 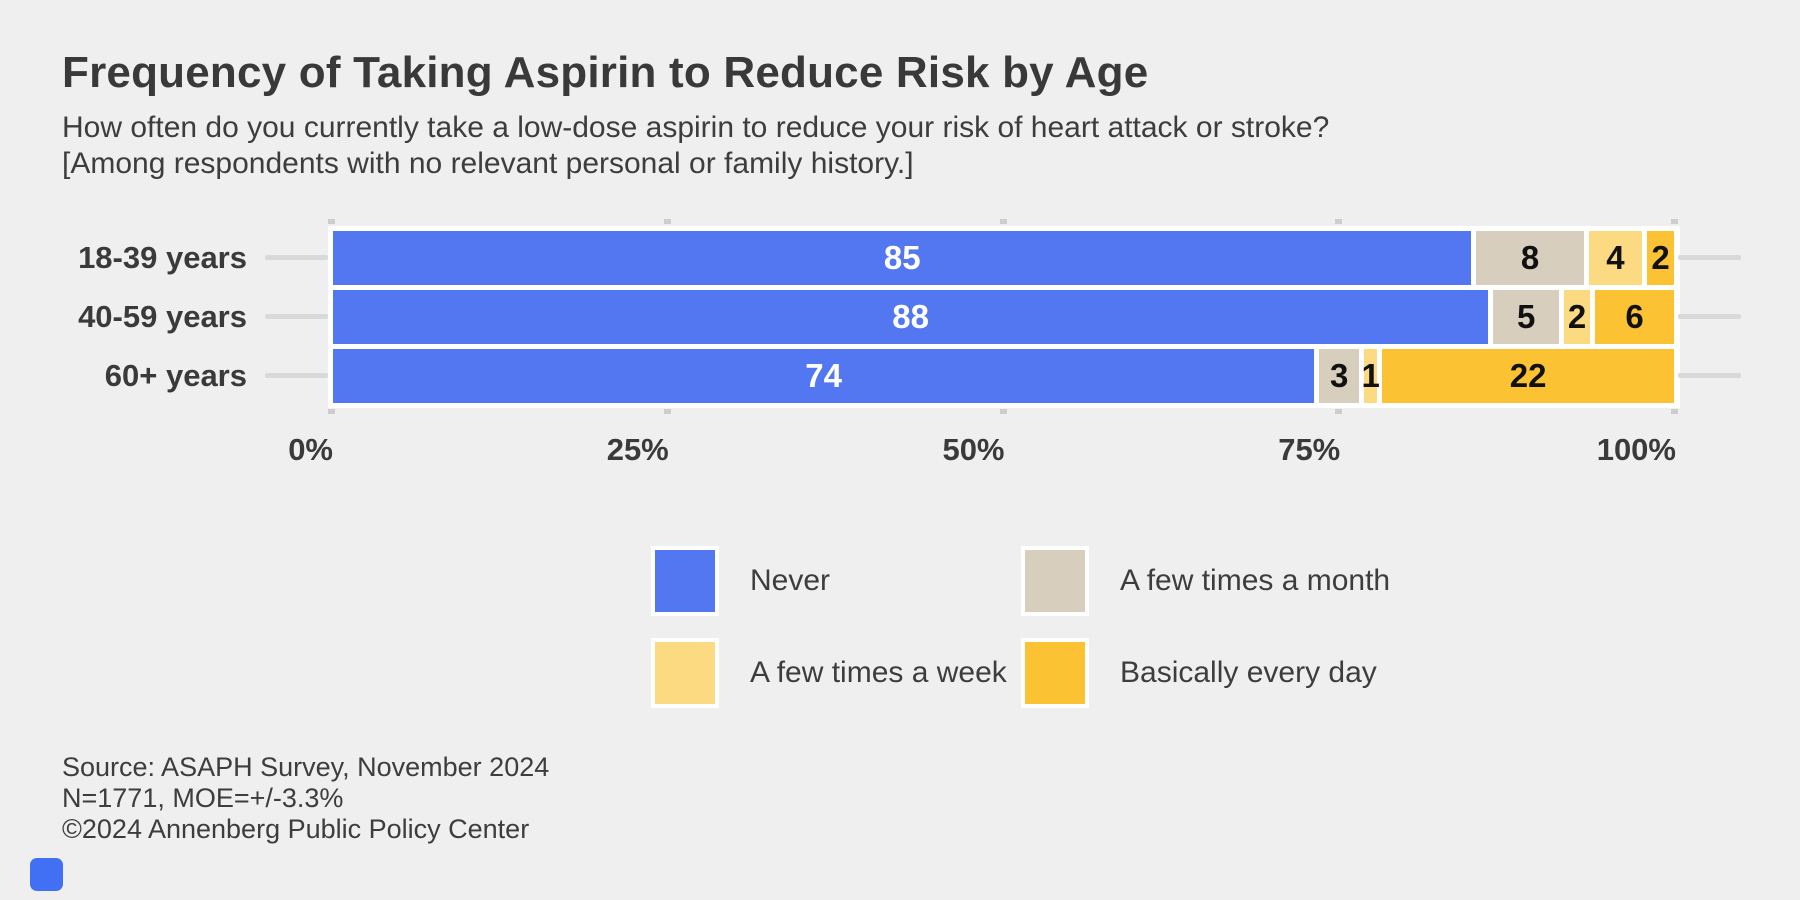 I want to click on bar-value: 85, so click(x=902, y=257).